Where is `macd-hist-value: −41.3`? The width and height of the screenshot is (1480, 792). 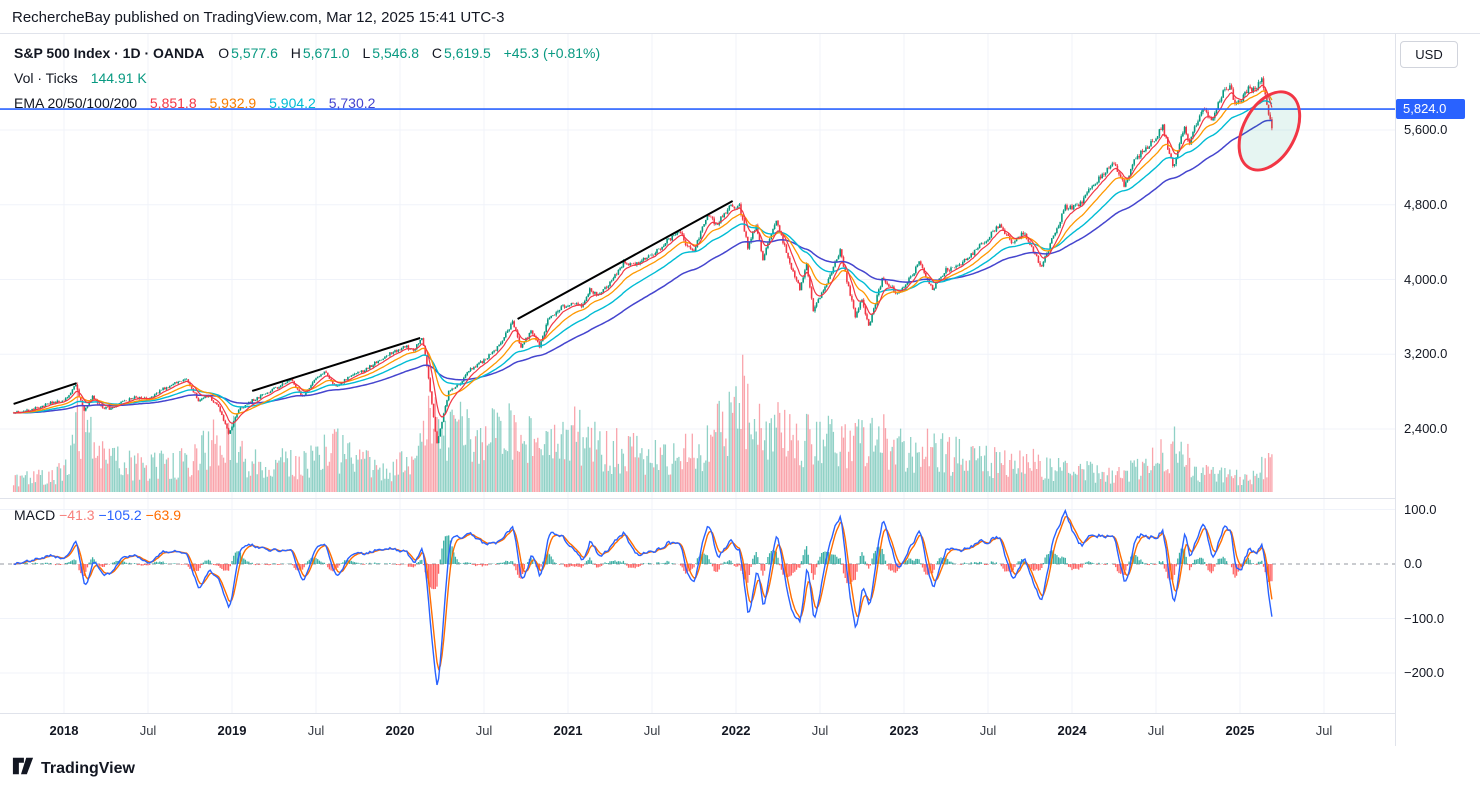 macd-hist-value: −41.3 is located at coordinates (77, 515).